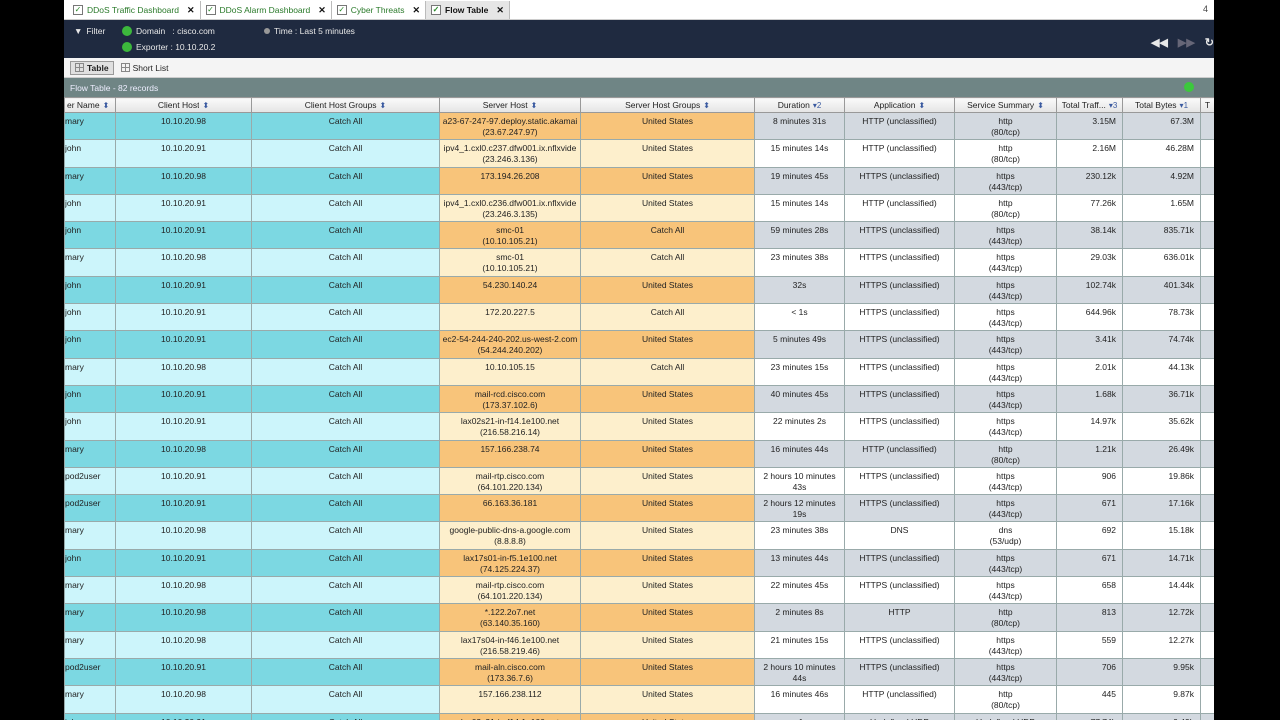 The height and width of the screenshot is (720, 1280). I want to click on column-header-service-summary: Service Summary ⬍, so click(1005, 105).